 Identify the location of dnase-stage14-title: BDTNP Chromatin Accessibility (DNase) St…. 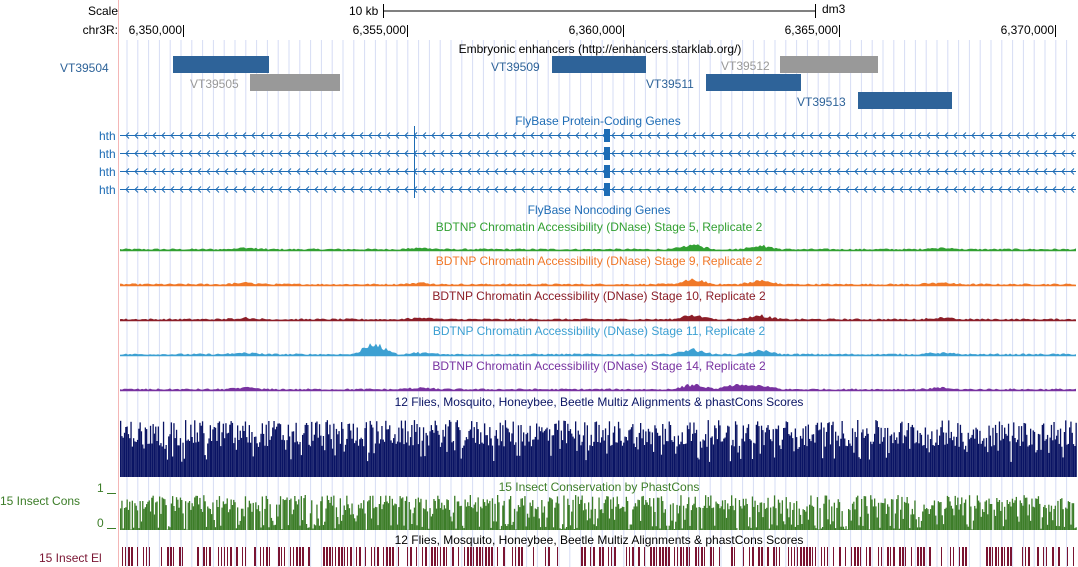
(599, 366).